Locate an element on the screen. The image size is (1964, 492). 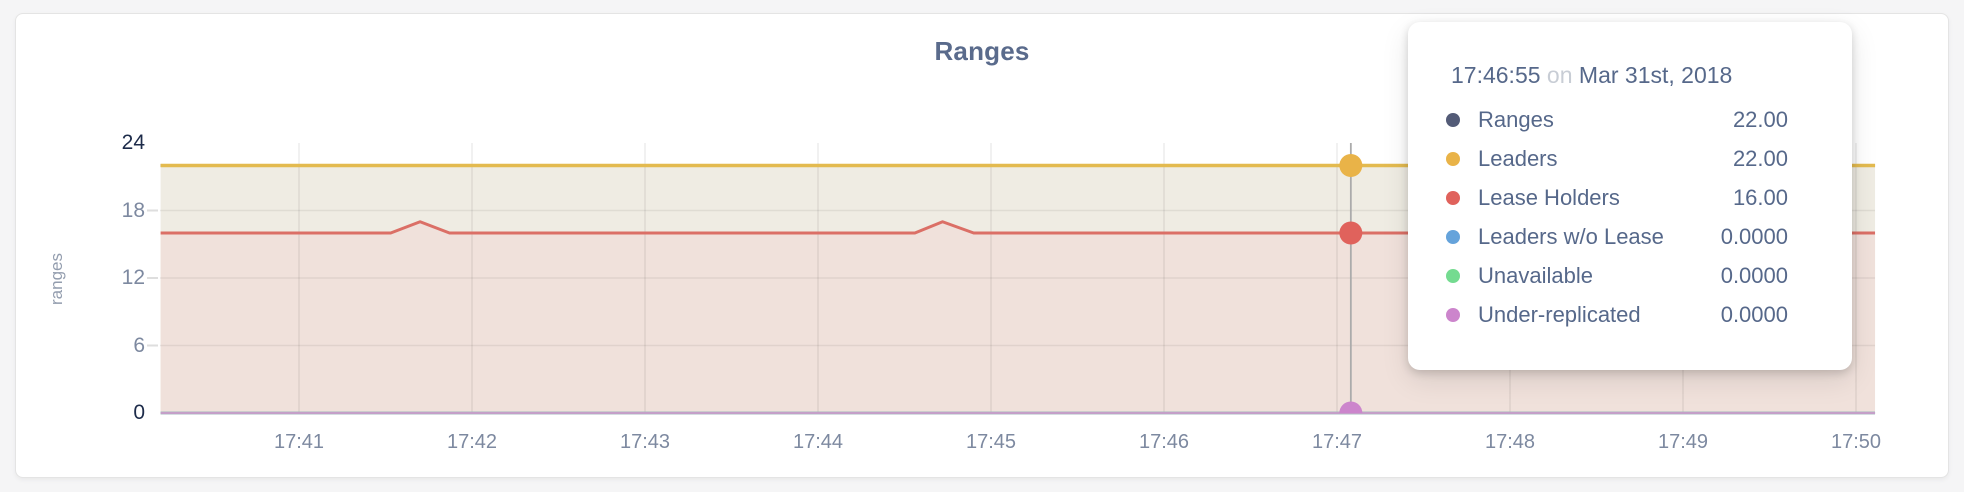
tooltip-series-value: 16.00 is located at coordinates (1760, 197).